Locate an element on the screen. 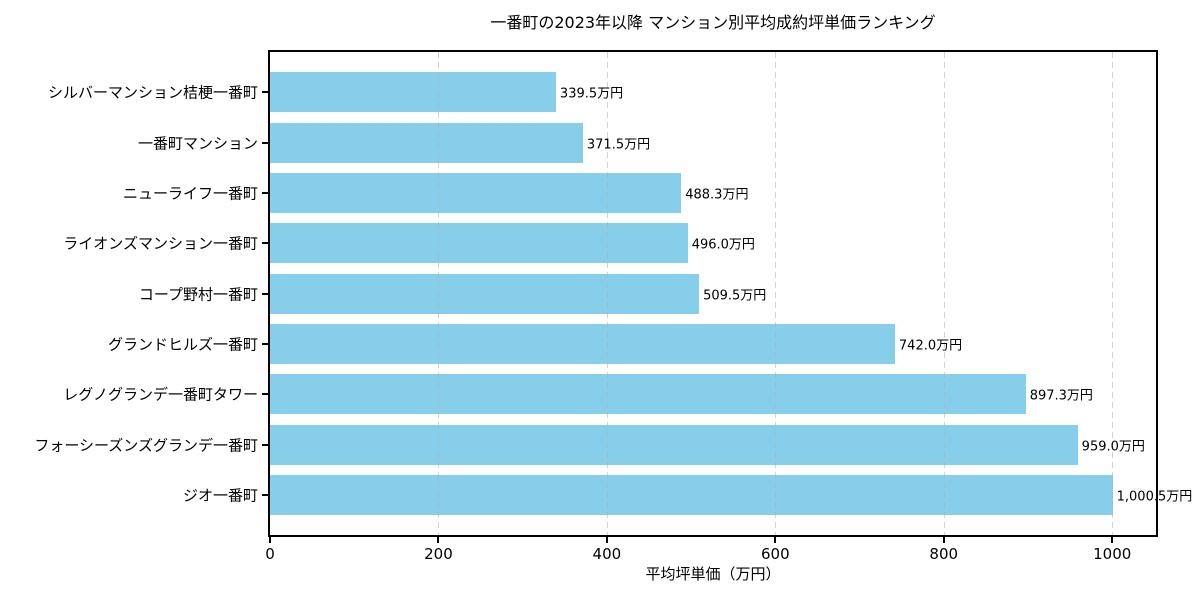 This screenshot has width=1195, height=593. y-axis-label: レグノグランデ一番町タワー is located at coordinates (160, 394).